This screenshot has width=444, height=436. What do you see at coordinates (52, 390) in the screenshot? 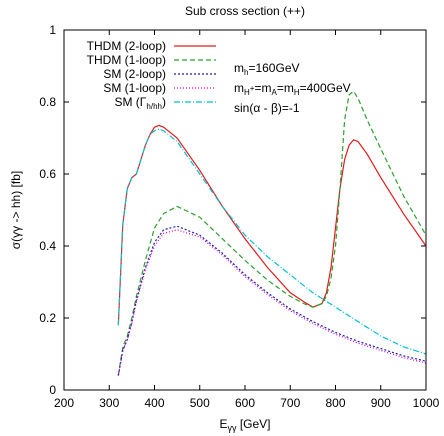
I see `y-tick-label-0: 0` at bounding box center [52, 390].